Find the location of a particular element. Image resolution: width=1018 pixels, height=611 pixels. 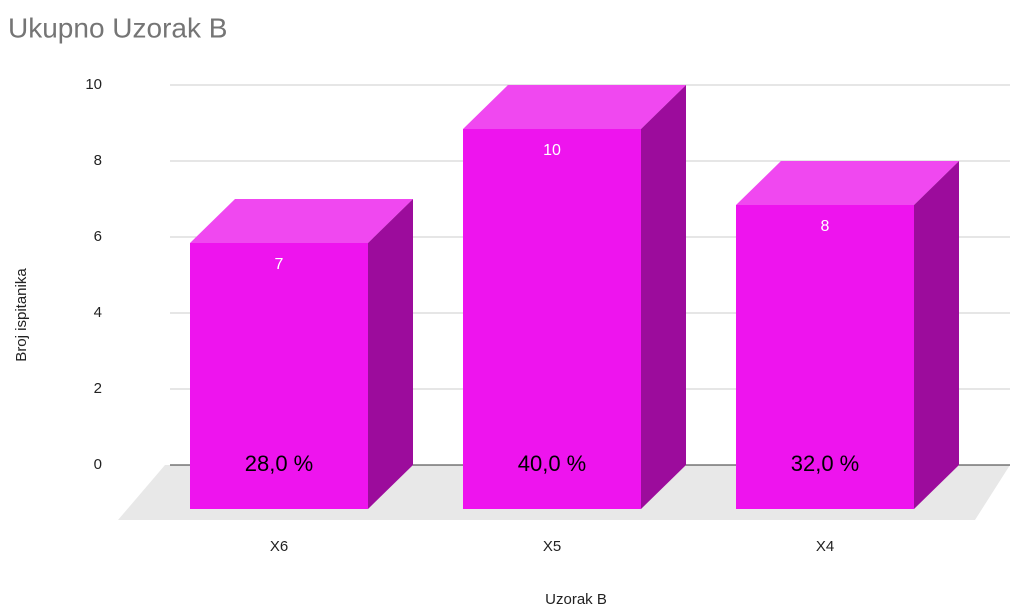

x-tick-label: X4 is located at coordinates (825, 546).